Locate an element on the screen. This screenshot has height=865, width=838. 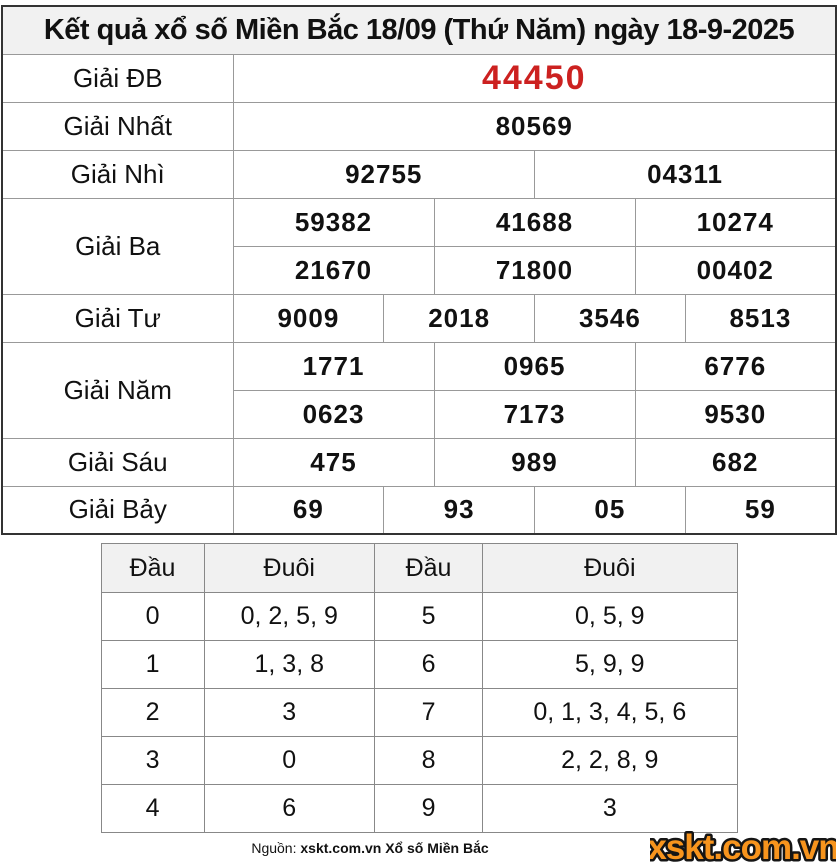
head-tail-row: 0 0, 2, 5, 9 5 0, 5, 9 is located at coordinates (419, 616).